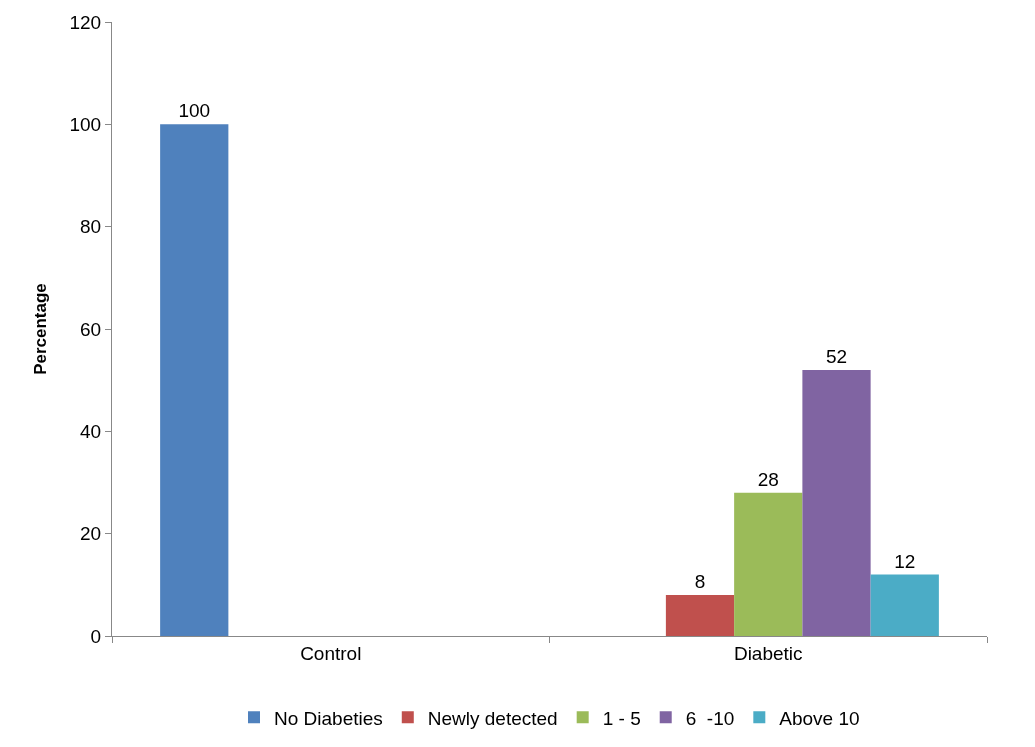 The height and width of the screenshot is (747, 1035). Describe the element at coordinates (819, 718) in the screenshot. I see `legend-label: Above 10` at that location.